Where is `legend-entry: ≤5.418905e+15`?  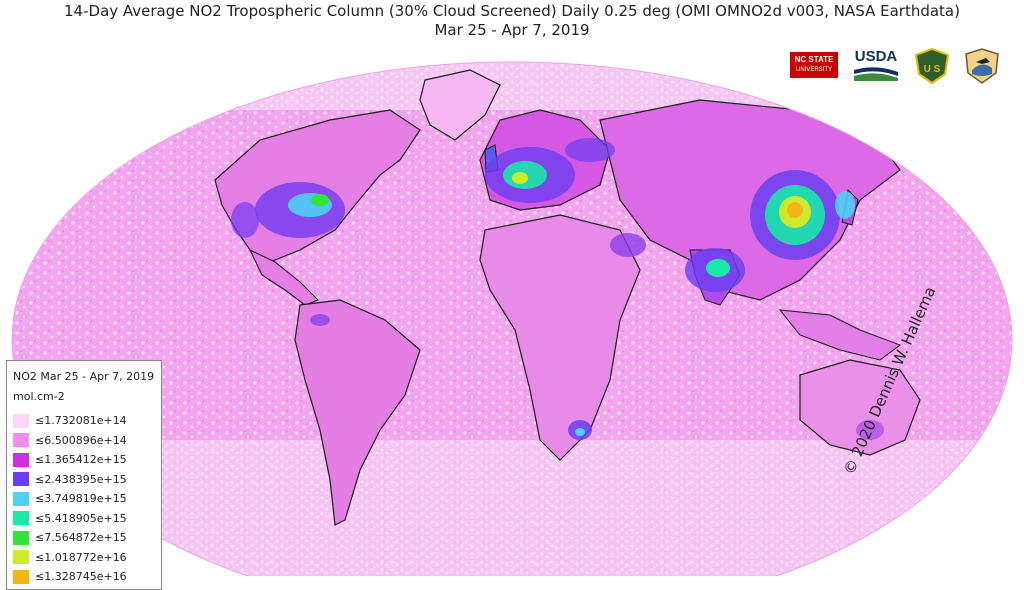
legend-entry: ≤5.418905e+15 is located at coordinates (87, 519).